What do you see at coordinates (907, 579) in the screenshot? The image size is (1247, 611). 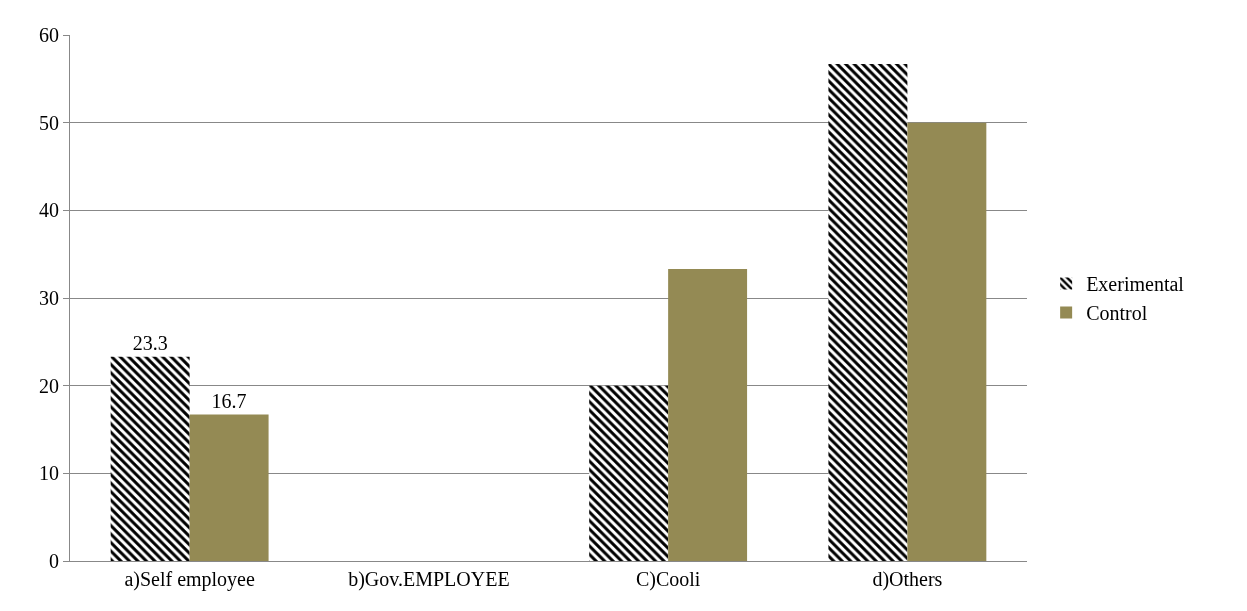 I see `x-tick-label: d)Others` at bounding box center [907, 579].